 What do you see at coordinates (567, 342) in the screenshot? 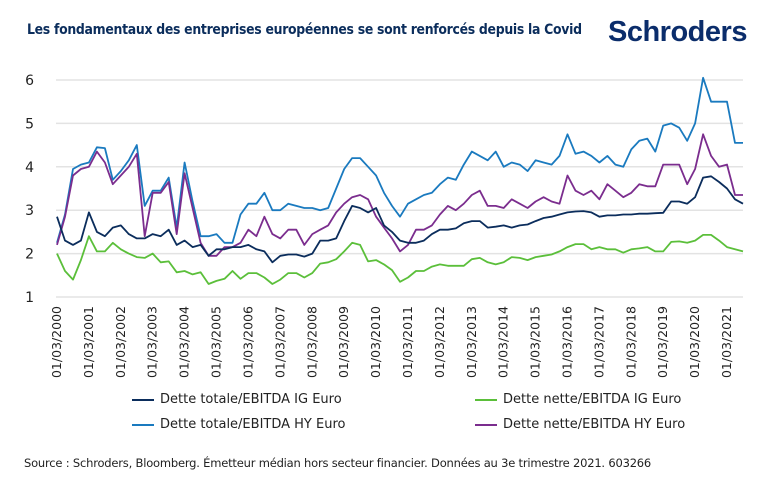
I see `x-tick-label: 01/03/2016` at bounding box center [567, 342].